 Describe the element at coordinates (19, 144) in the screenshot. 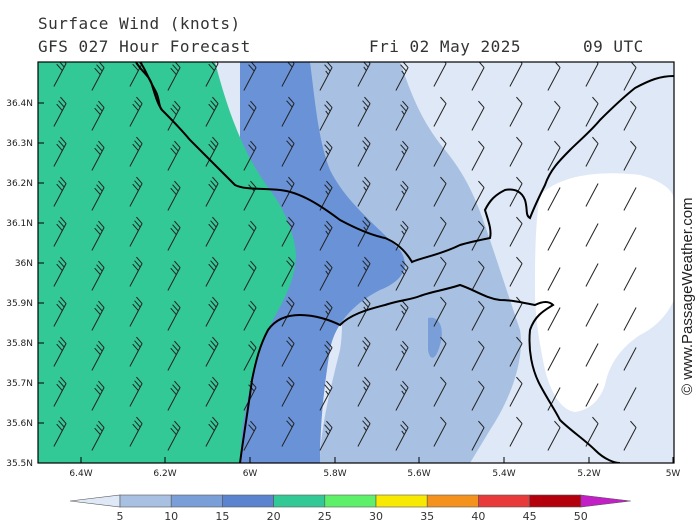

I see `lat-tick-label: 36.3N` at that location.